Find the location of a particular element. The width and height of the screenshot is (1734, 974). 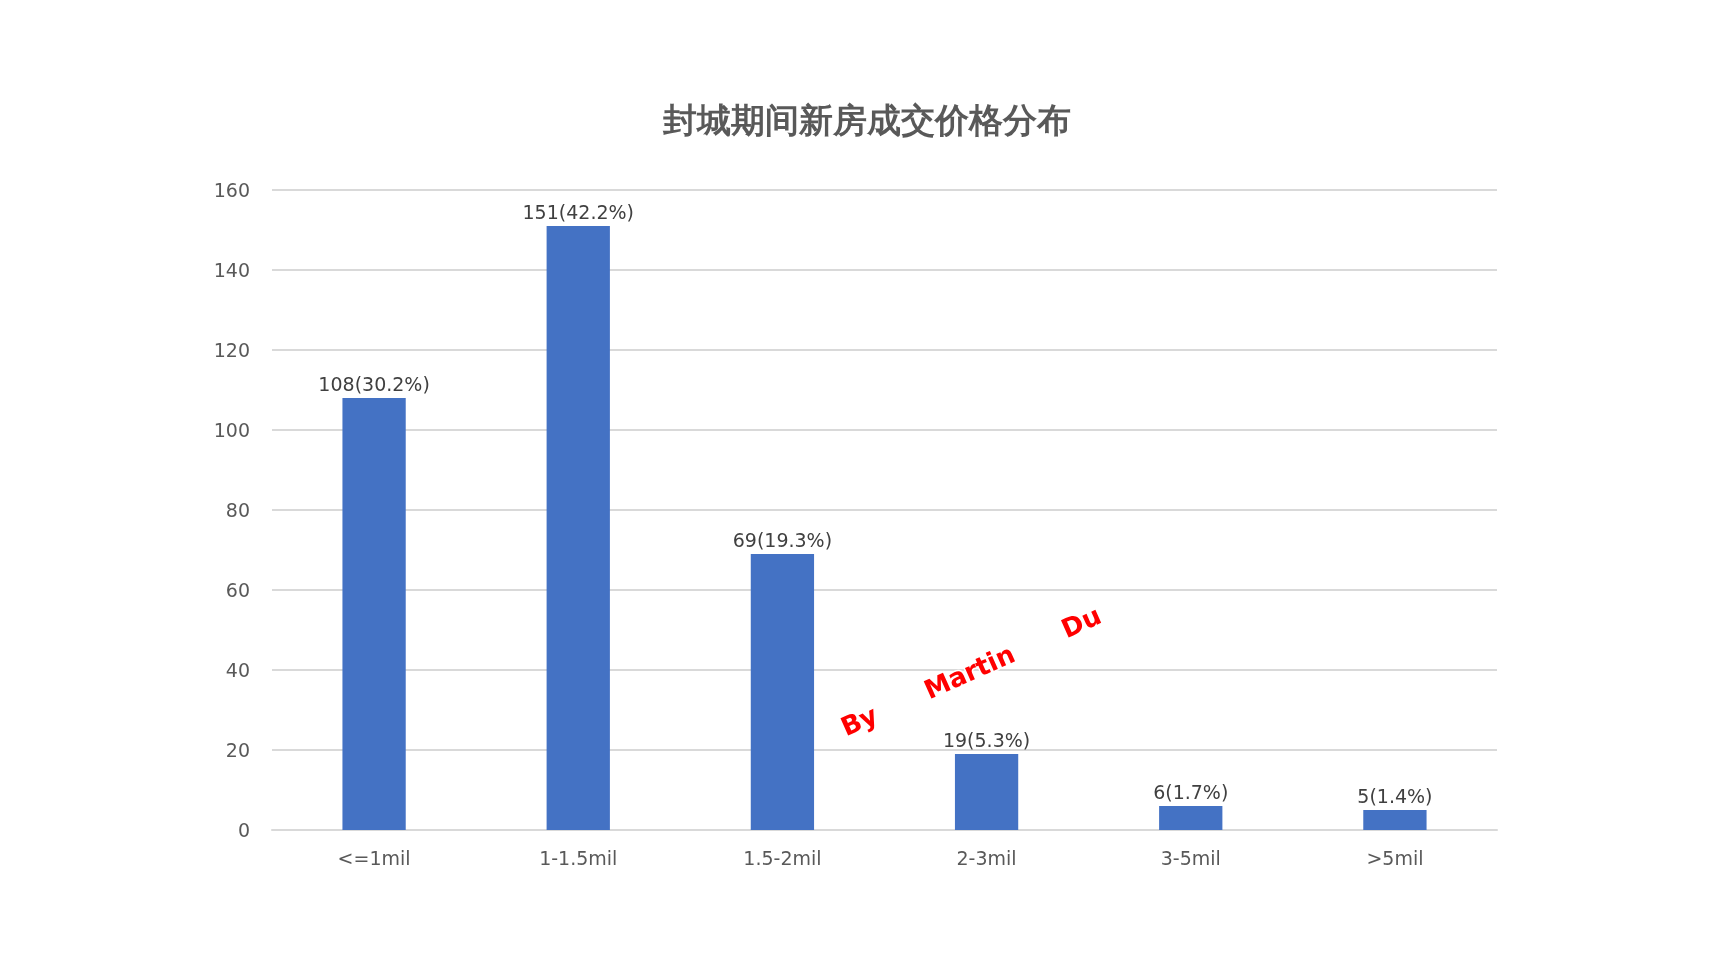

x-tick-label: 1-1.5mil is located at coordinates (578, 857).